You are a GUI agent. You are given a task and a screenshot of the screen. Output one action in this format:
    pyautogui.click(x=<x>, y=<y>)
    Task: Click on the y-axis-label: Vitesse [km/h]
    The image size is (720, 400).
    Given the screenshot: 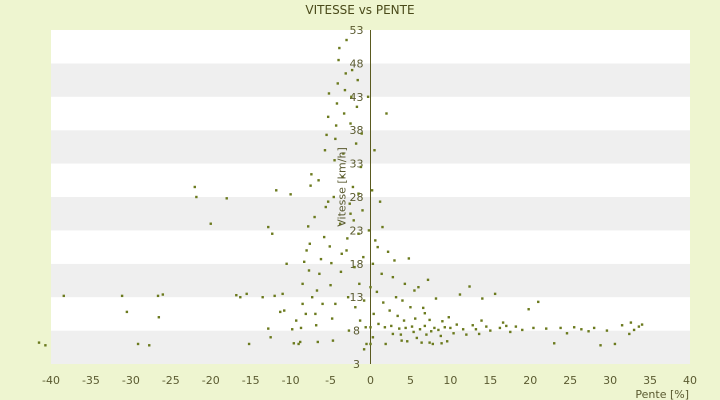 What is the action you would take?
    pyautogui.click(x=342, y=187)
    